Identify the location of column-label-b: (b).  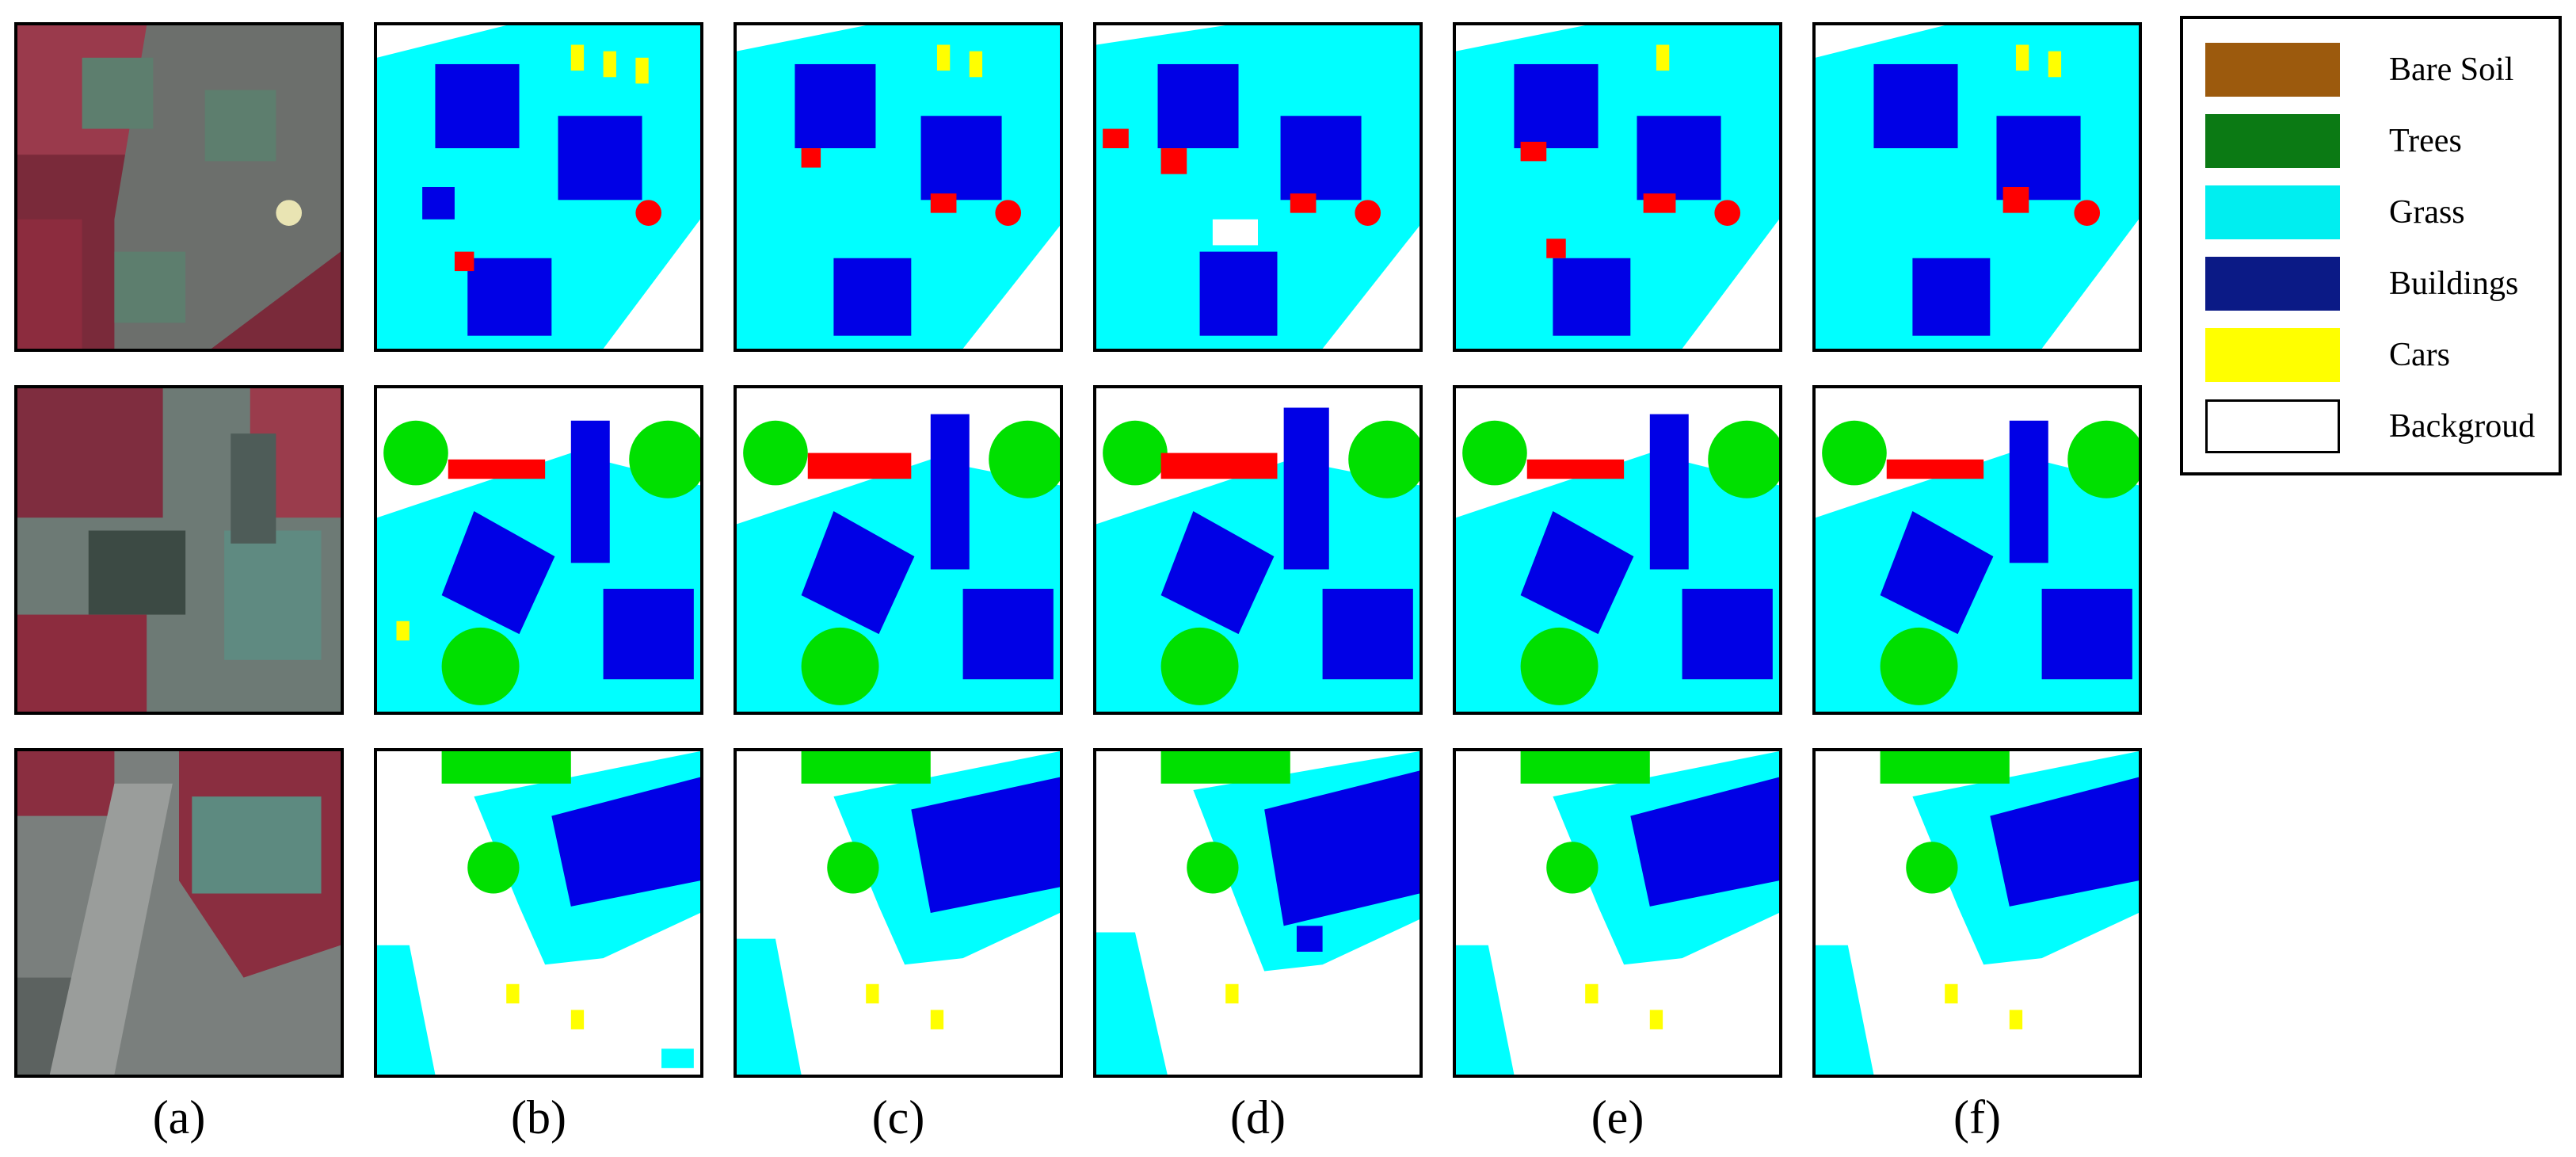
(538, 1117).